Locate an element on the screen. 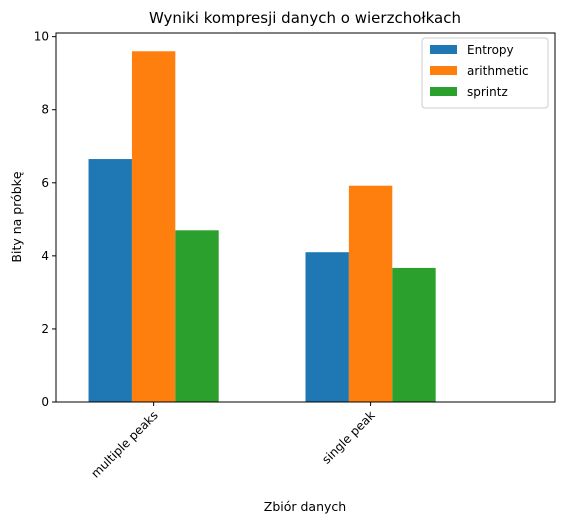  legend-label-sprintz: sprintz is located at coordinates (487, 92).